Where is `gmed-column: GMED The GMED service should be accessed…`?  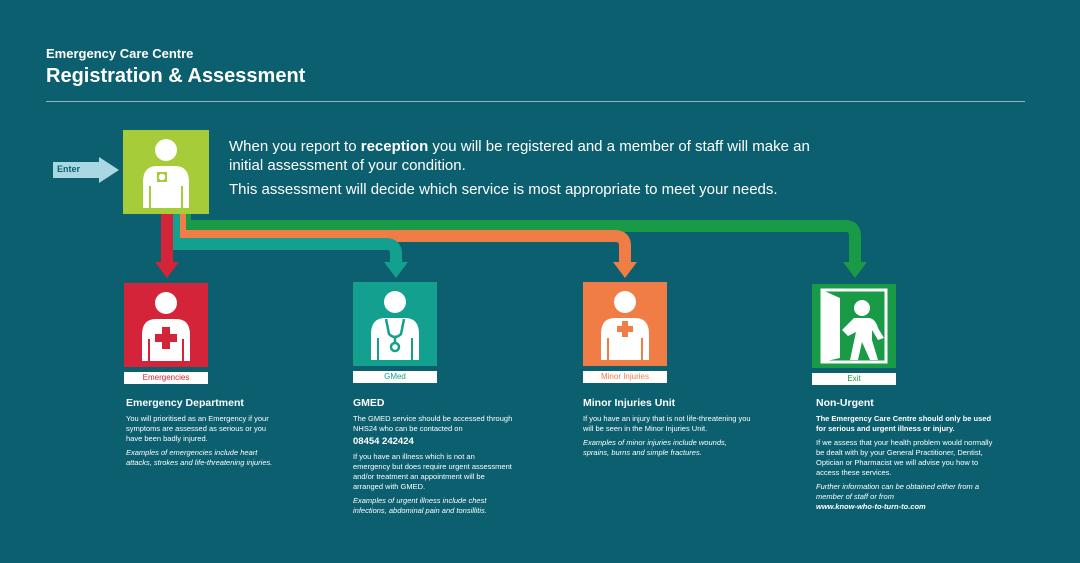 gmed-column: GMED The GMED service should be accessed… is located at coordinates (433, 458).